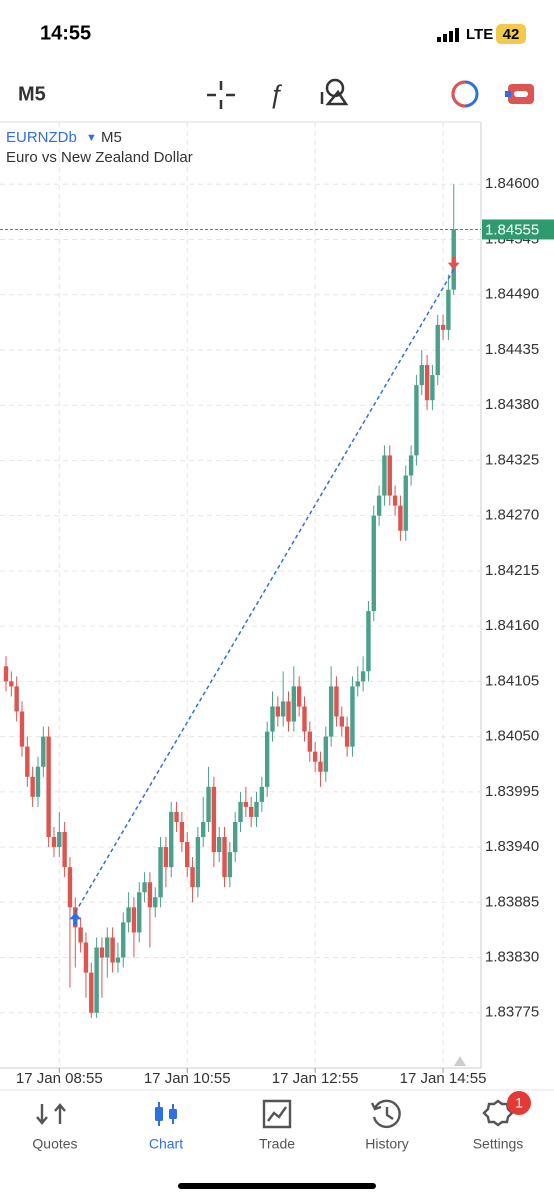 The height and width of the screenshot is (1200, 554). I want to click on nav-label: History, so click(387, 1144).